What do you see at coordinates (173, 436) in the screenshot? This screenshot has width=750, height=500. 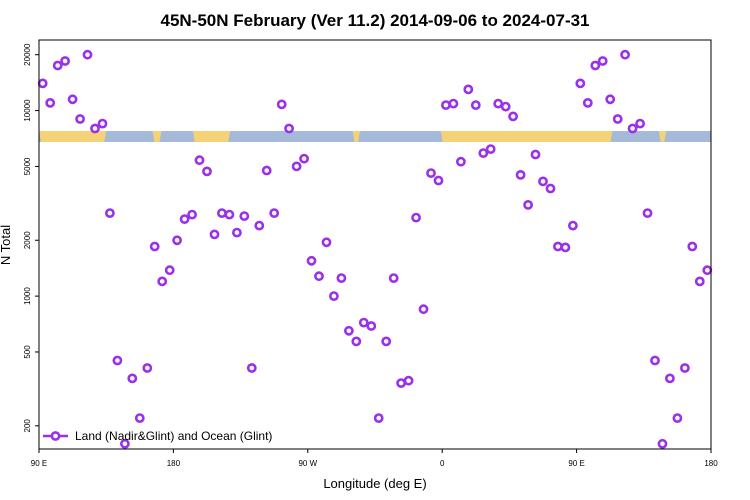 I see `legend-label: Land (Nadir&Glint) and Ocean (Glint)` at bounding box center [173, 436].